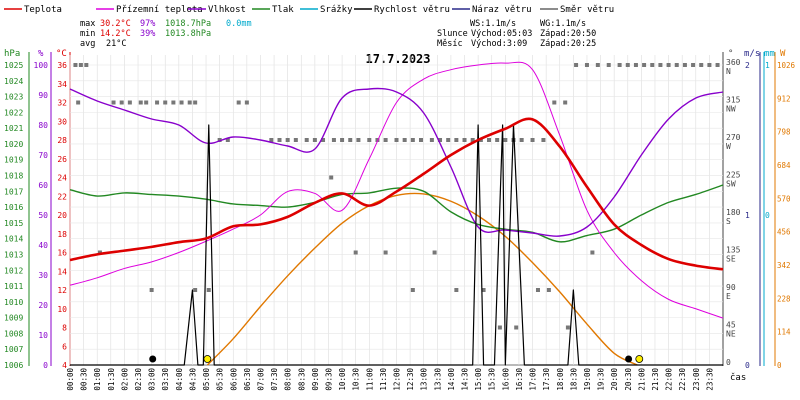  What do you see at coordinates (731, 325) in the screenshot?
I see `dir-tick-label: 45` at bounding box center [731, 325].